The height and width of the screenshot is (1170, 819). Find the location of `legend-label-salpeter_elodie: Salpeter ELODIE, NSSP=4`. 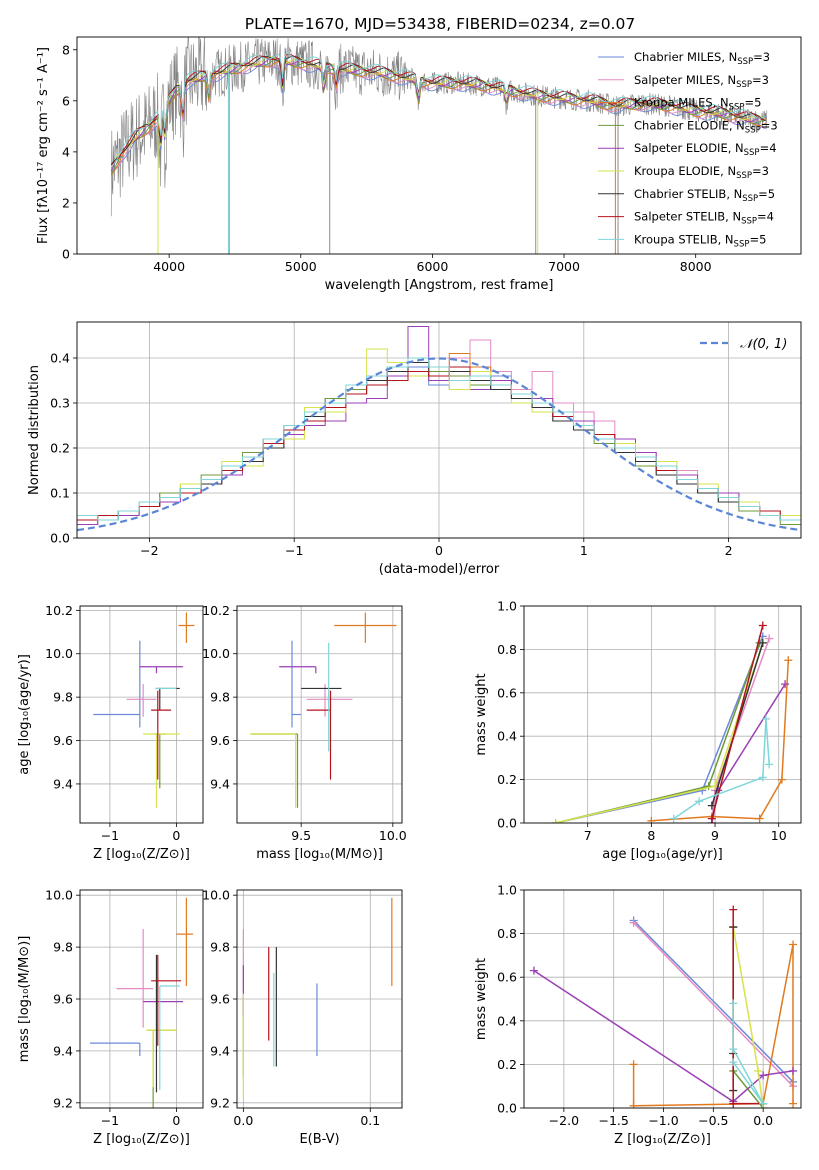

legend-label-salpeter_elodie: Salpeter ELODIE, NSSP=4 is located at coordinates (705, 149).